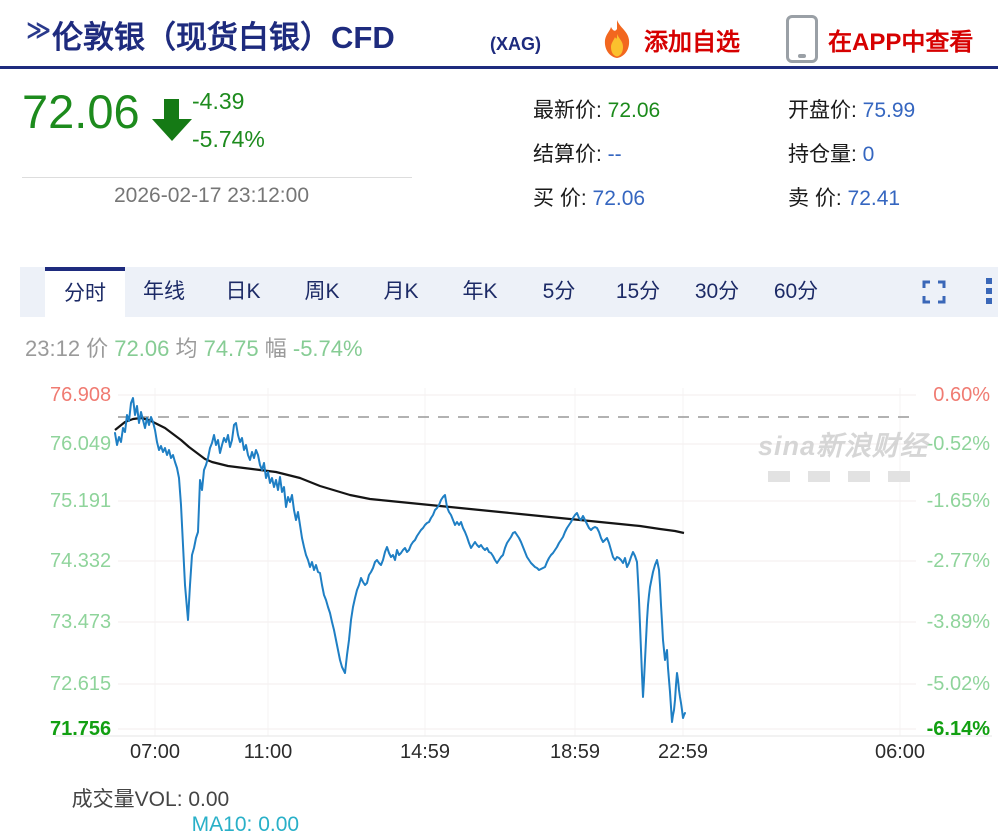 This screenshot has height=837, width=998. Describe the element at coordinates (934, 292) in the screenshot. I see `fullscreen-icon` at that location.